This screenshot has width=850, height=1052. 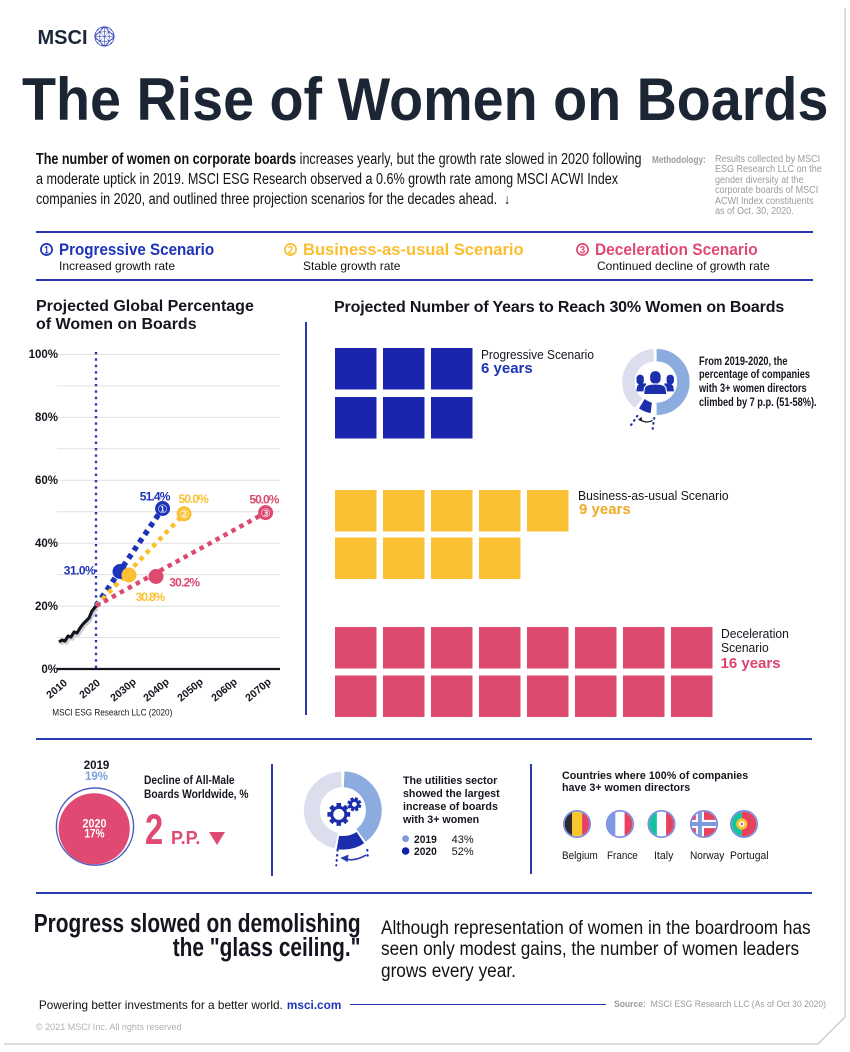 What do you see at coordinates (184, 583) in the screenshot?
I see `svg-text: 30.2%` at bounding box center [184, 583].